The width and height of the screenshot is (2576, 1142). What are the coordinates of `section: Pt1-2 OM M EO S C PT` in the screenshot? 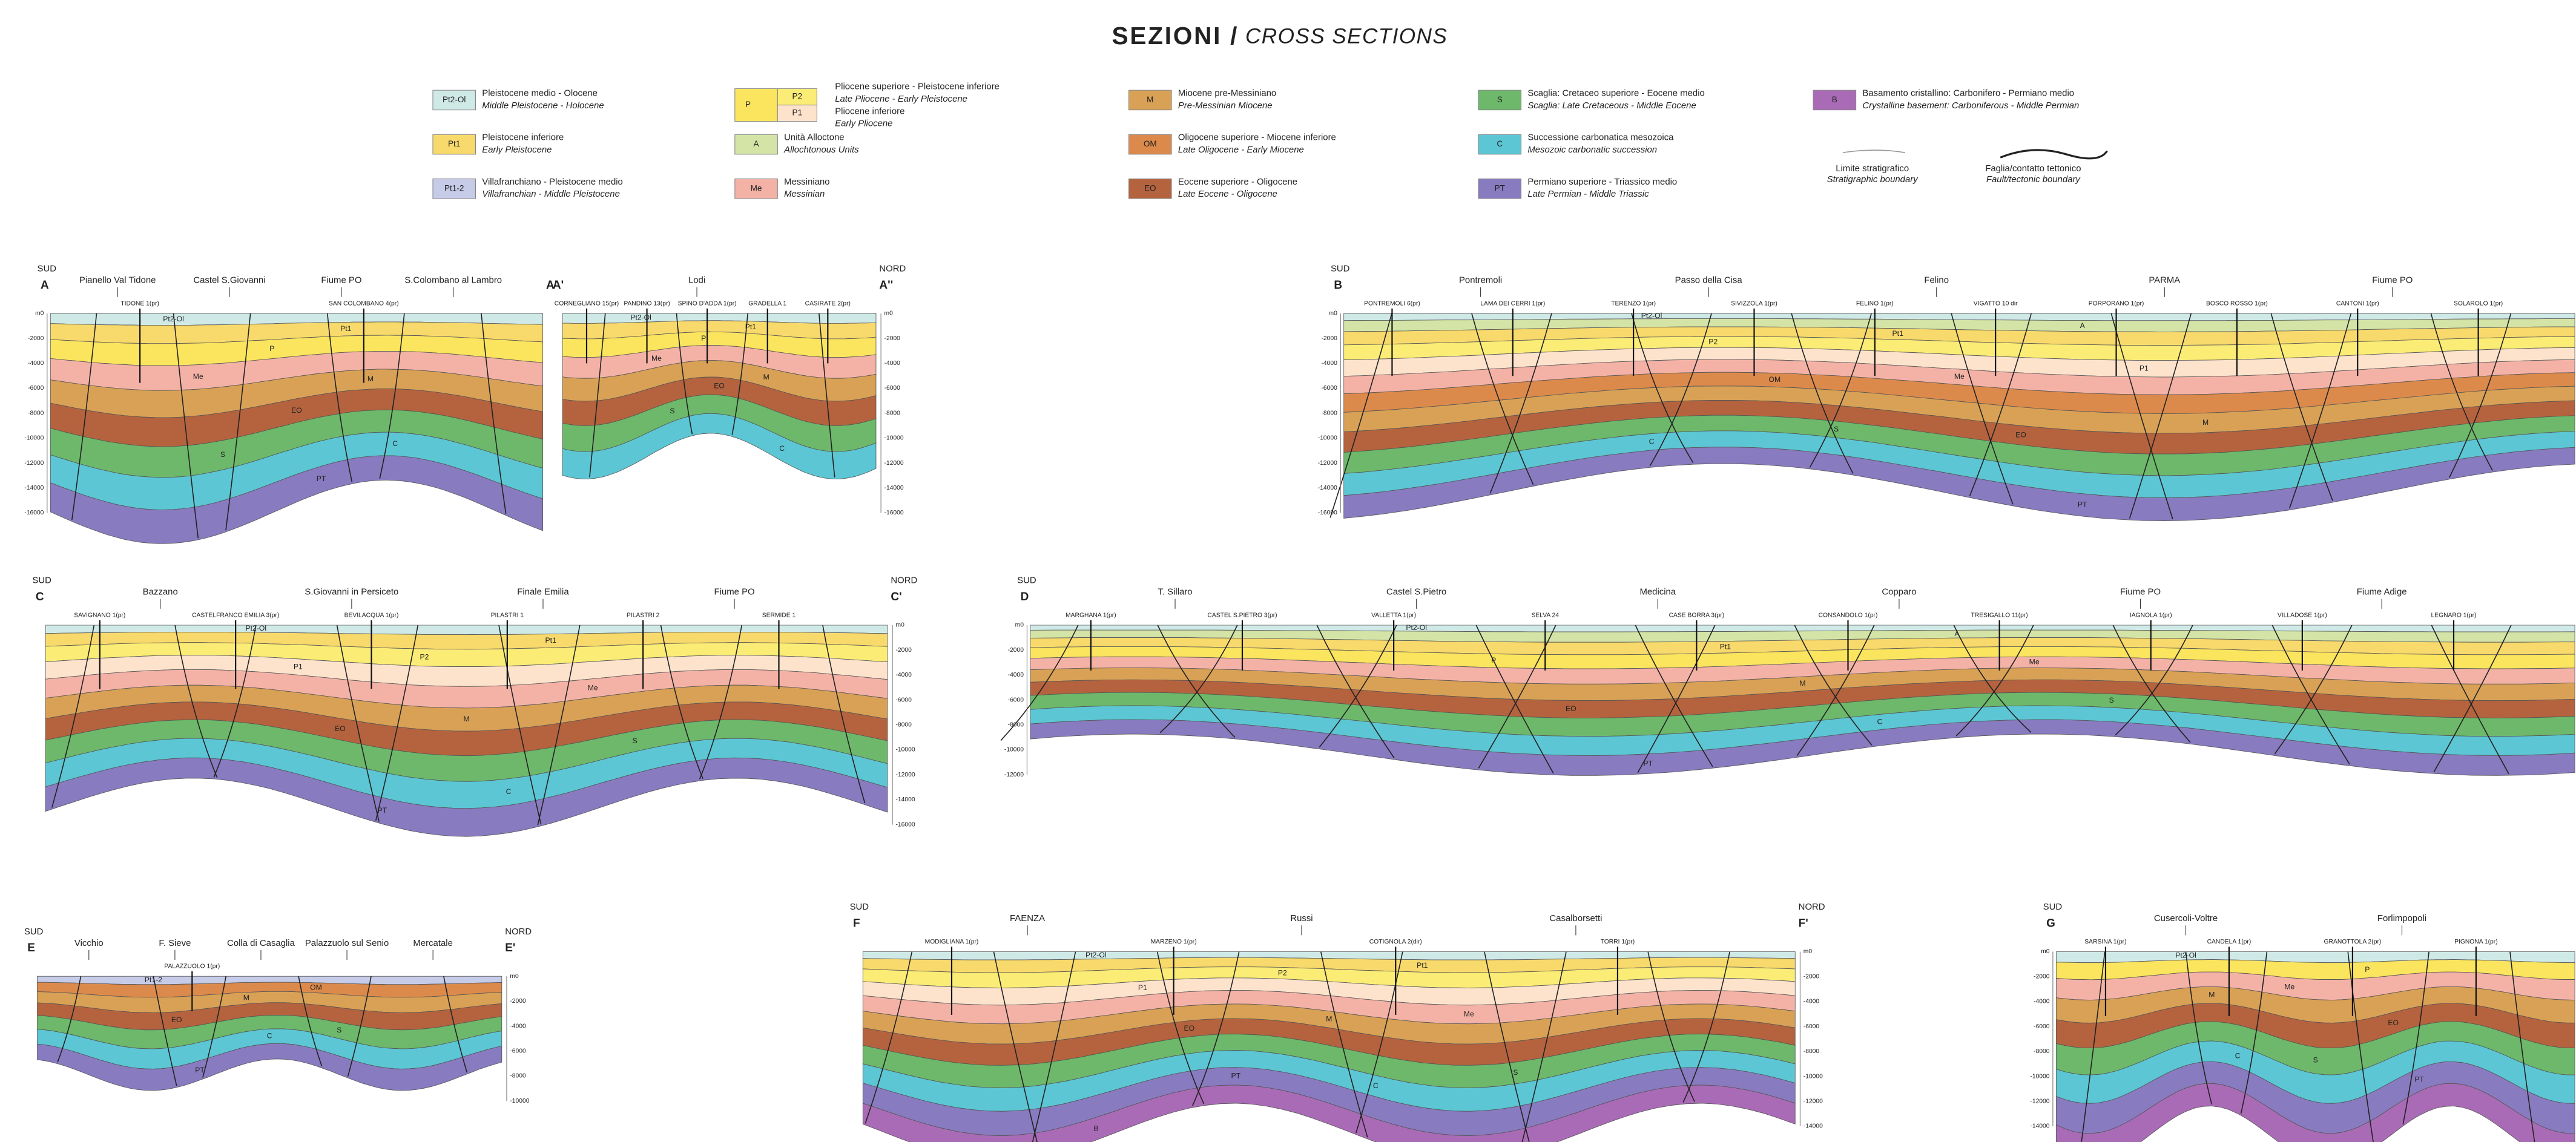 It's located at (269, 1033).